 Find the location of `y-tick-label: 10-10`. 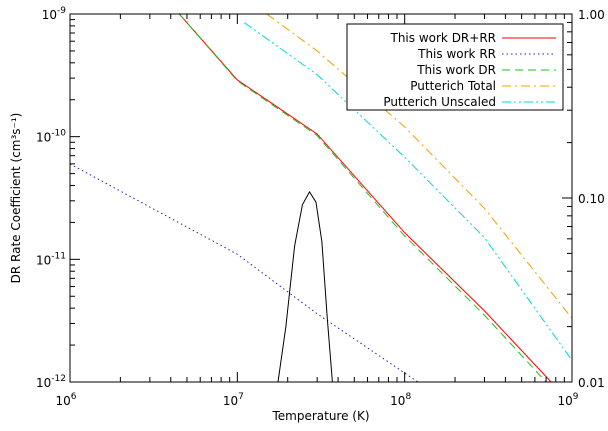

y-tick-label: 10-10 is located at coordinates (51, 137).